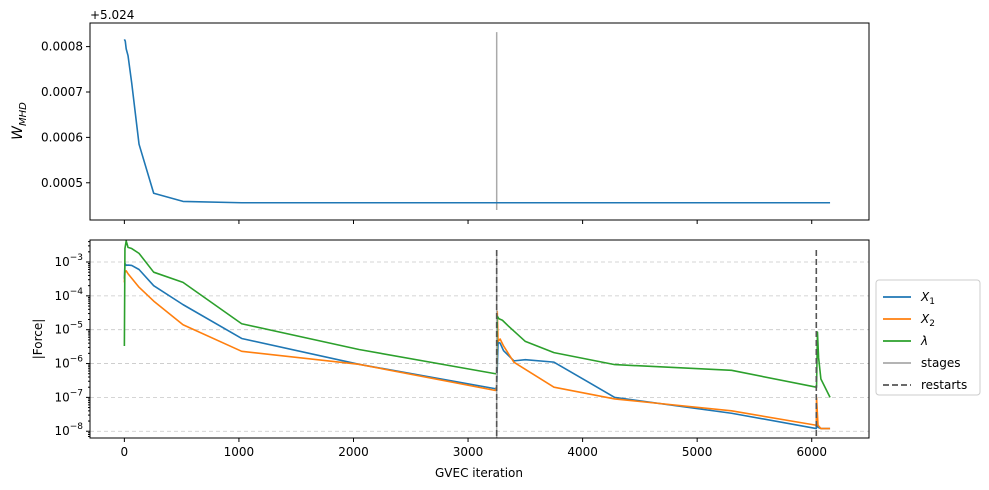 This screenshot has height=490, width=989. What do you see at coordinates (811, 452) in the screenshot?
I see `bottom-x-tick-label: 6000` at bounding box center [811, 452].